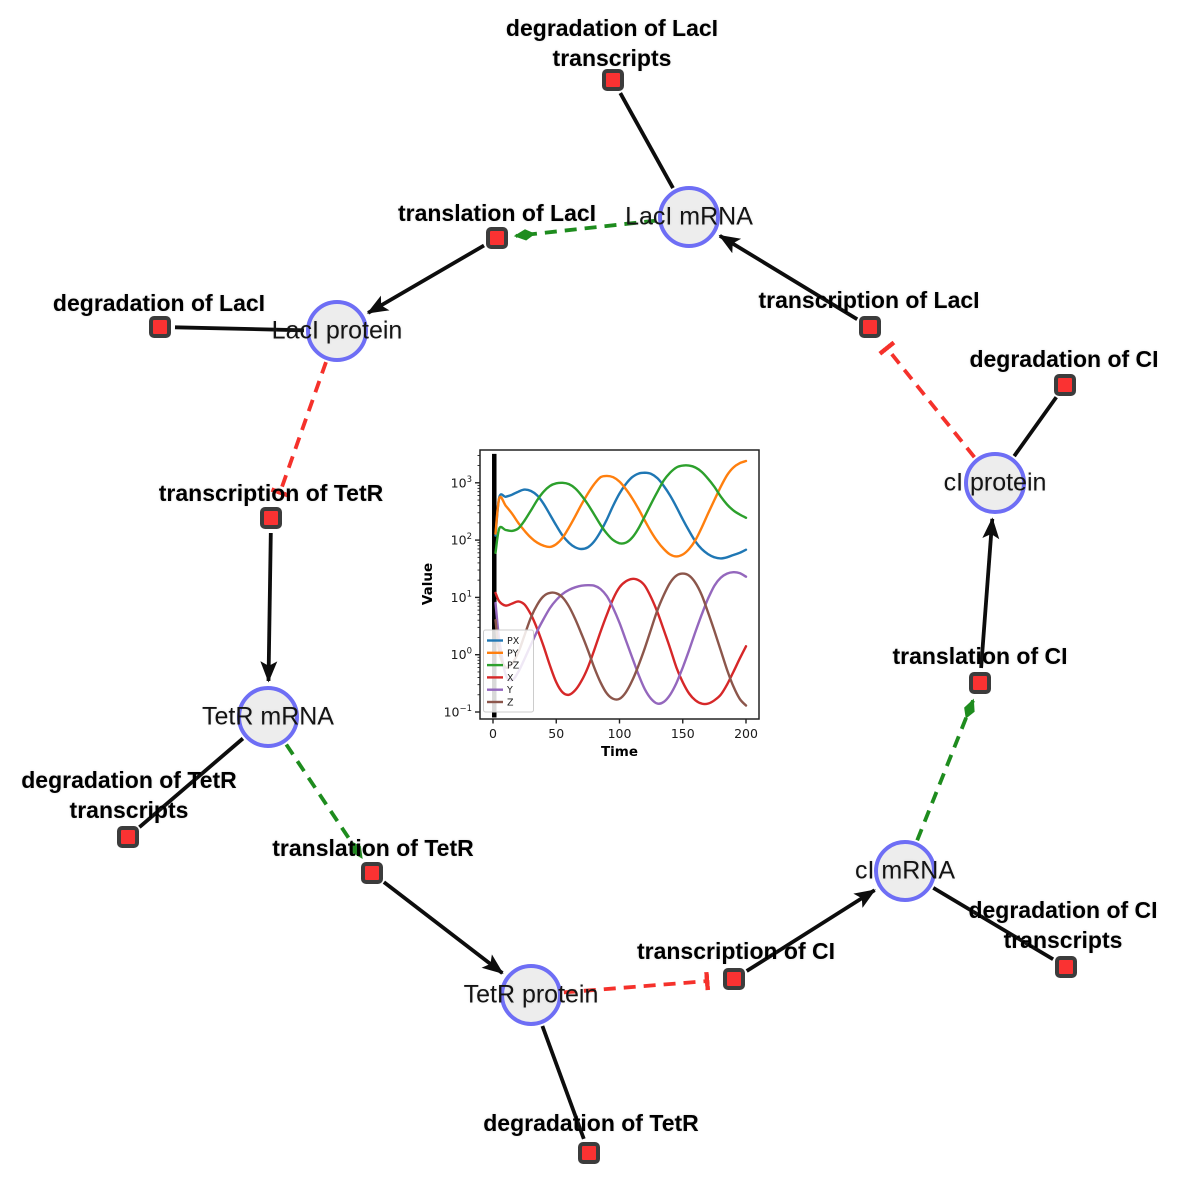 The height and width of the screenshot is (1200, 1189). Describe the element at coordinates (620, 733) in the screenshot. I see `x-tick-label: 100` at that location.